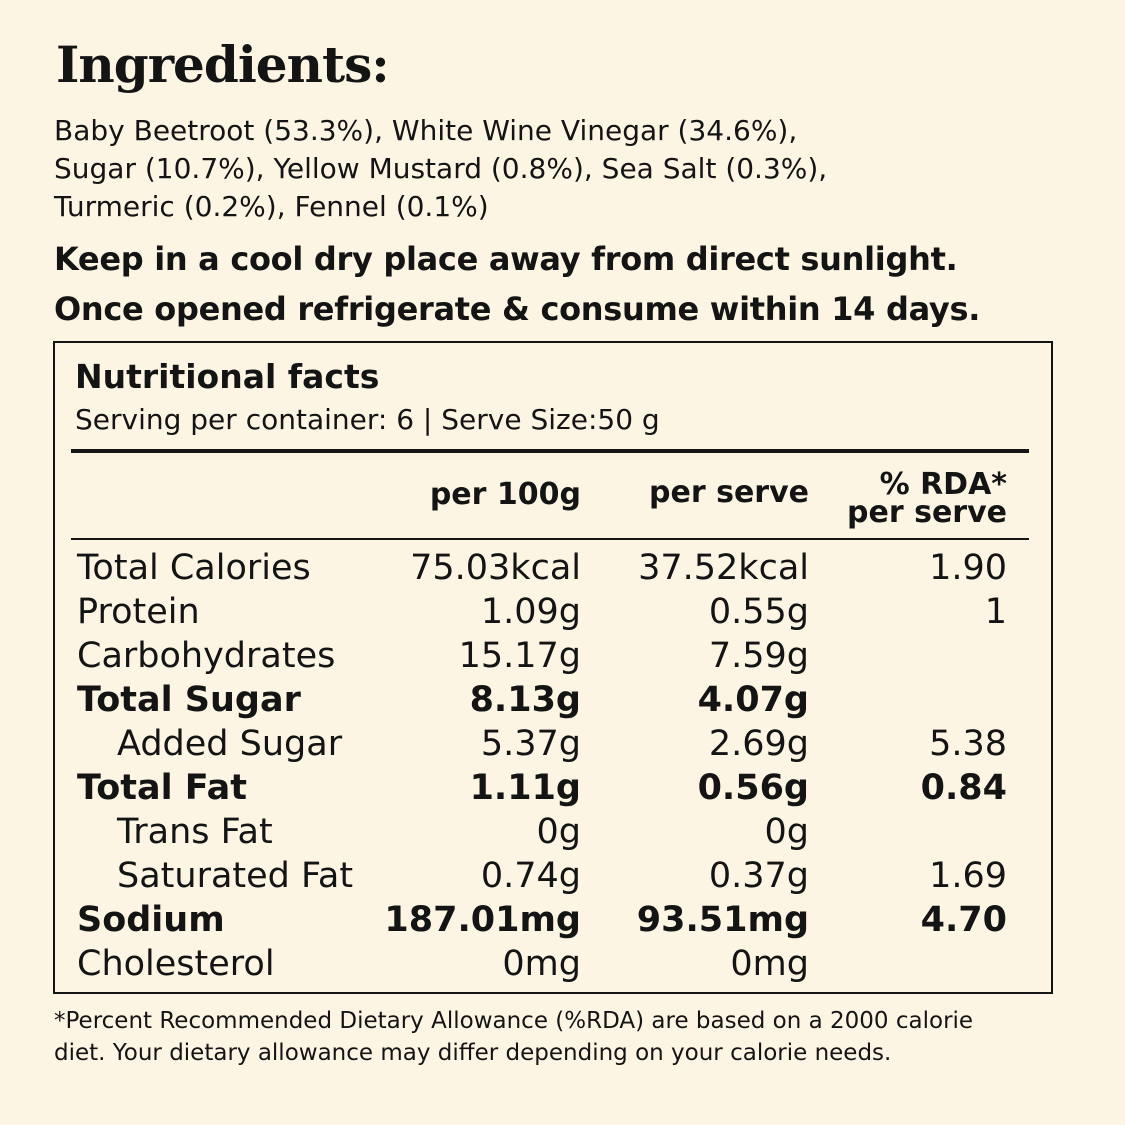 The image size is (1125, 1125). I want to click on value-per-100g: 1.09g, so click(530, 612).